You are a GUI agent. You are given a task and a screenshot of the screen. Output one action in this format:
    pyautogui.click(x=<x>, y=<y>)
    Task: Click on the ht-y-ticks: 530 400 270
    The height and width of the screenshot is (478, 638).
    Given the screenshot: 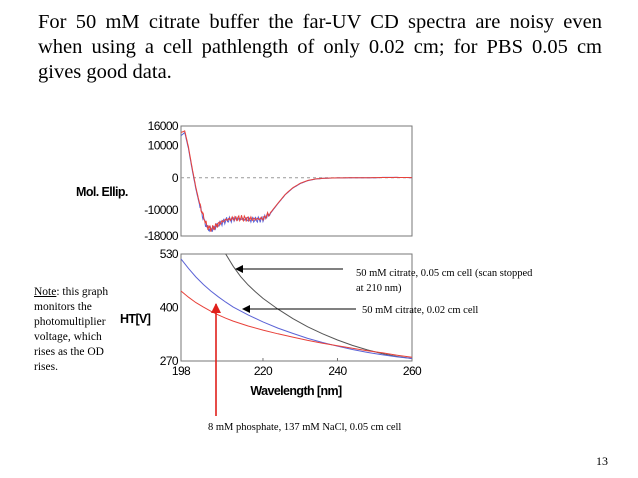 What is the action you would take?
    pyautogui.click(x=170, y=307)
    